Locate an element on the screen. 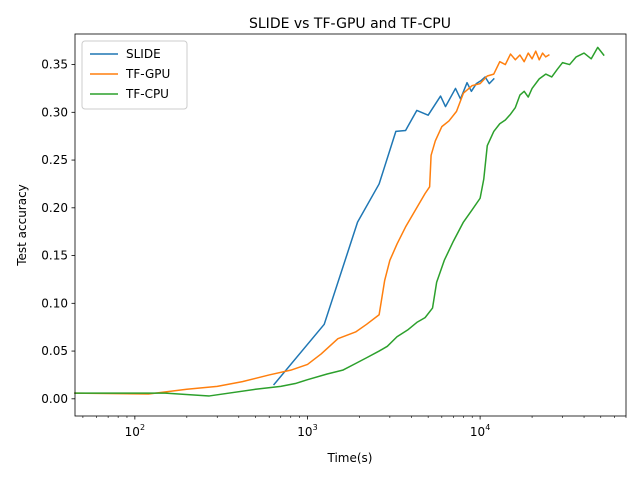 The height and width of the screenshot is (480, 640). x-tick-label: 10² is located at coordinates (135, 431).